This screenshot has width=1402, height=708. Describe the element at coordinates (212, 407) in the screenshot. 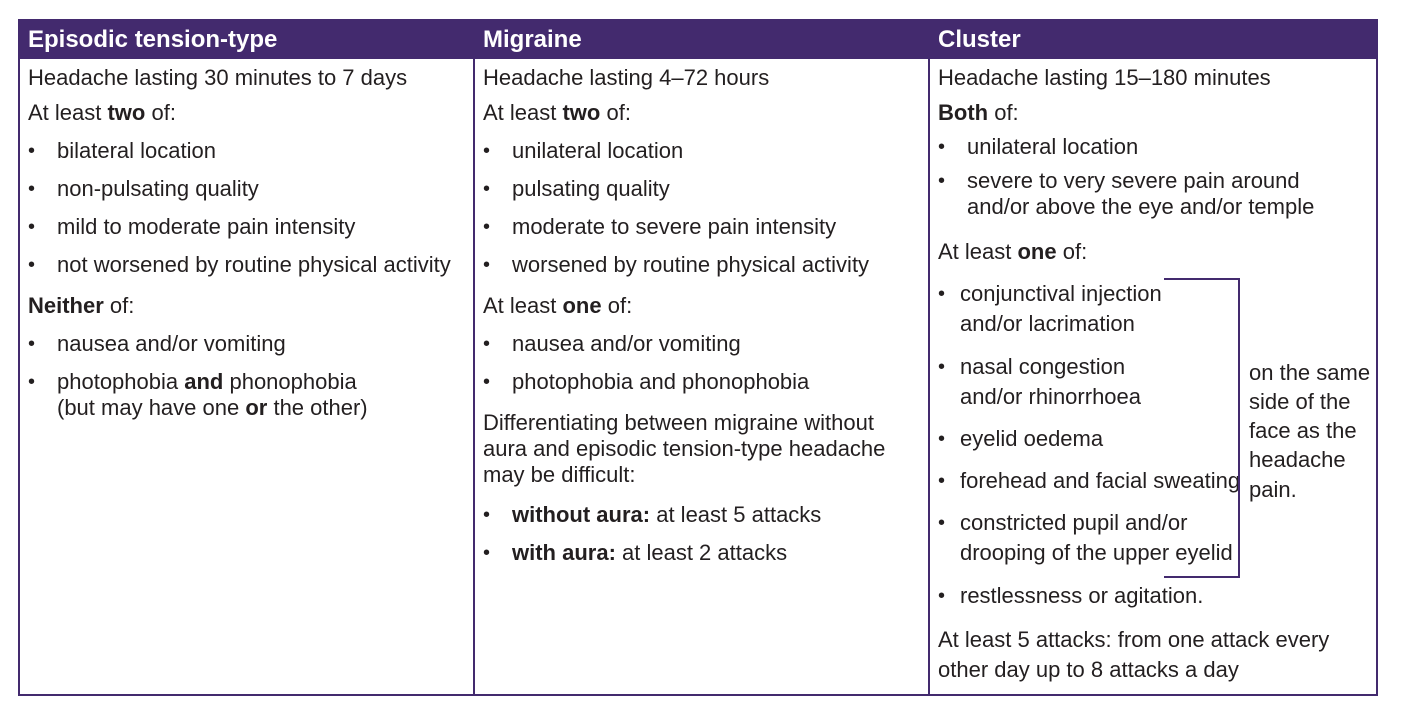

I see `list-item-continuation: (but may have one or the other)` at that location.